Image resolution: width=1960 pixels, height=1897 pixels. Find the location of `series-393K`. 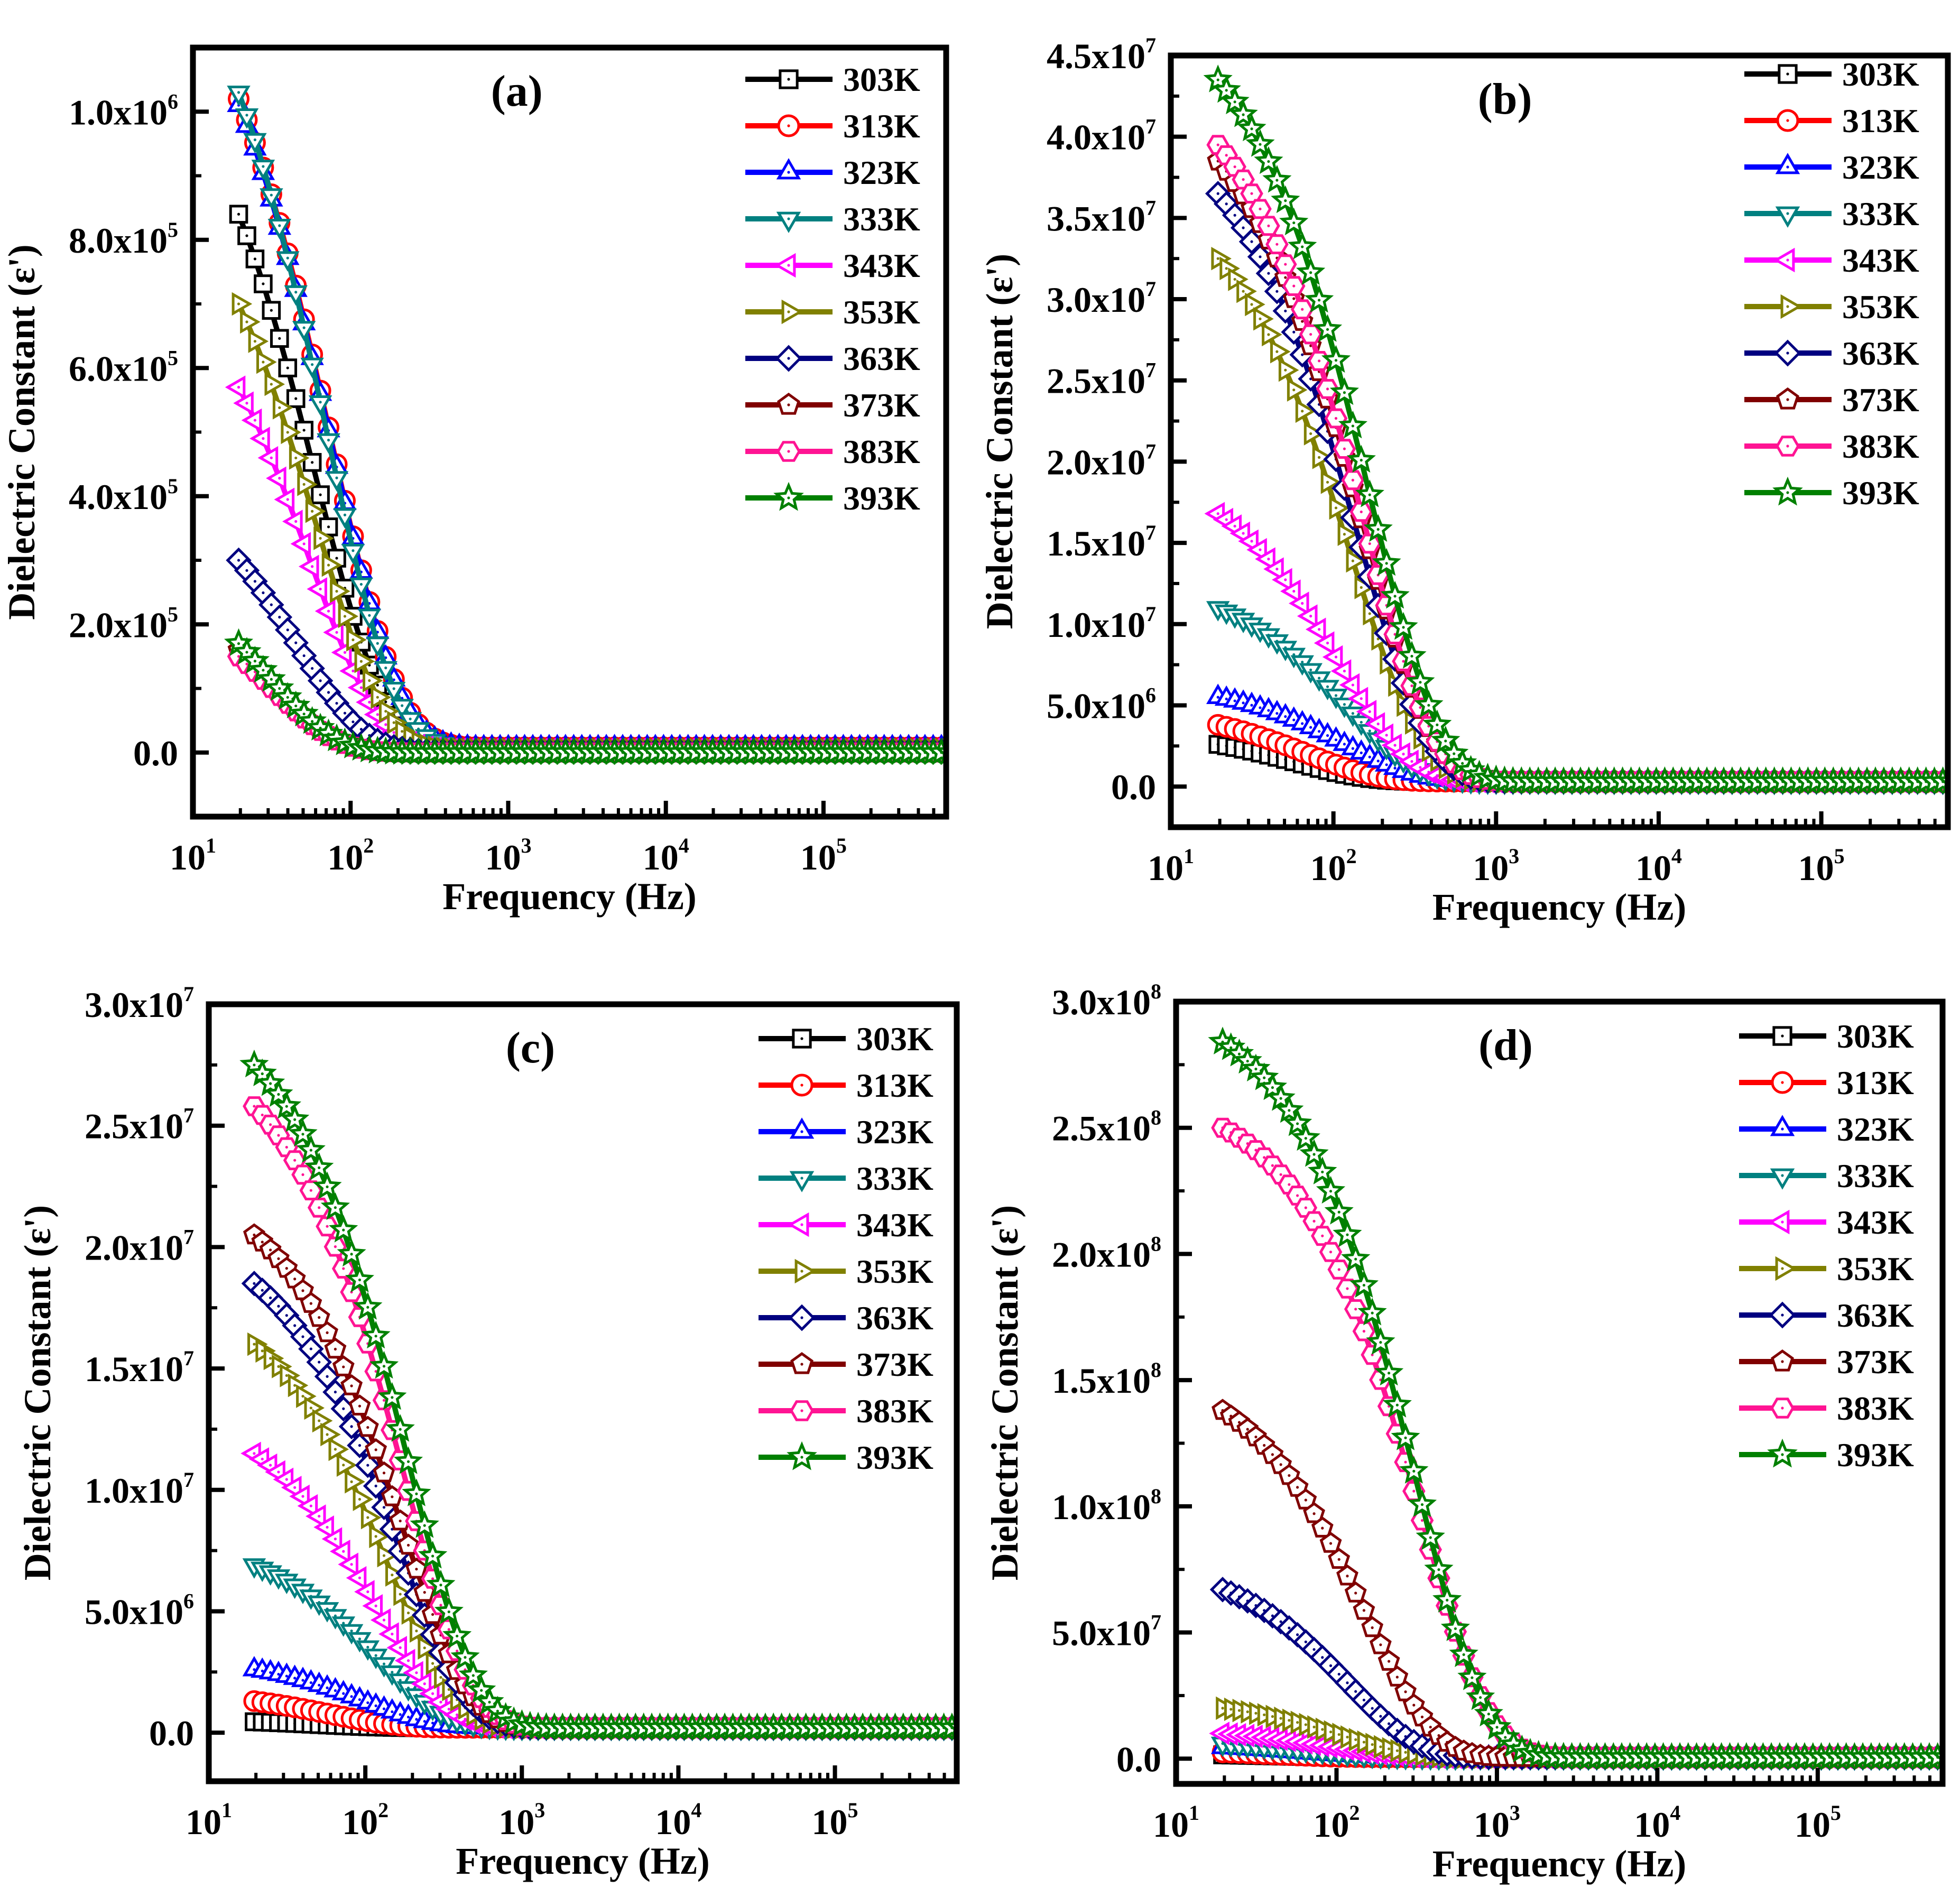

series-393K is located at coordinates (1575, 429).